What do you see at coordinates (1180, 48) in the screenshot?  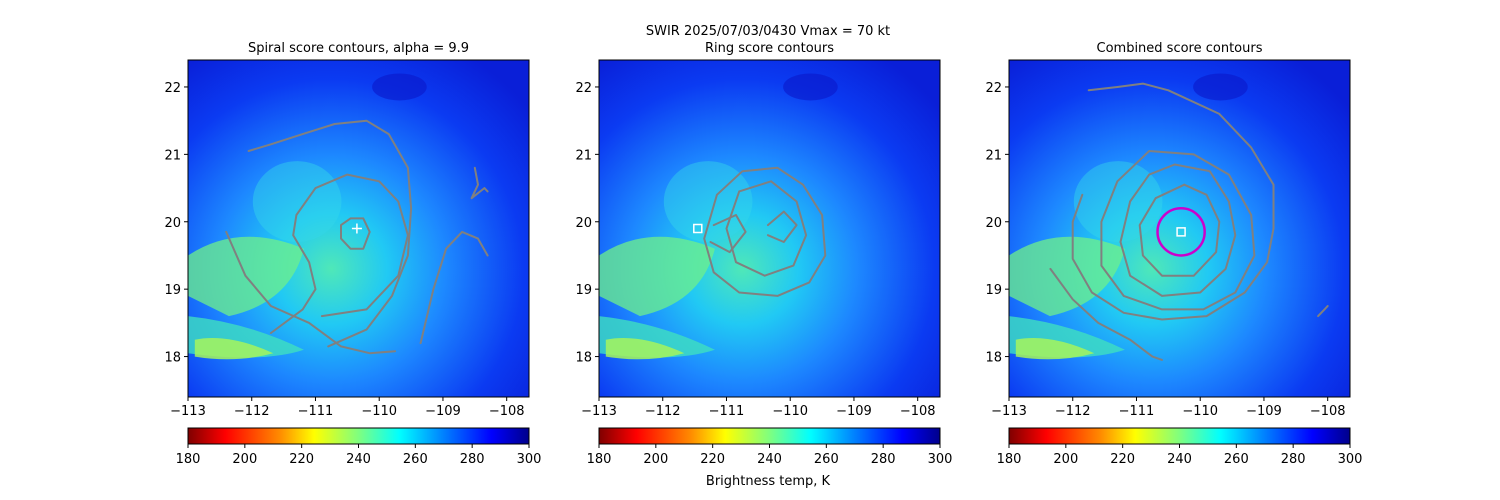 I see `panel-title: Combined score contours` at bounding box center [1180, 48].